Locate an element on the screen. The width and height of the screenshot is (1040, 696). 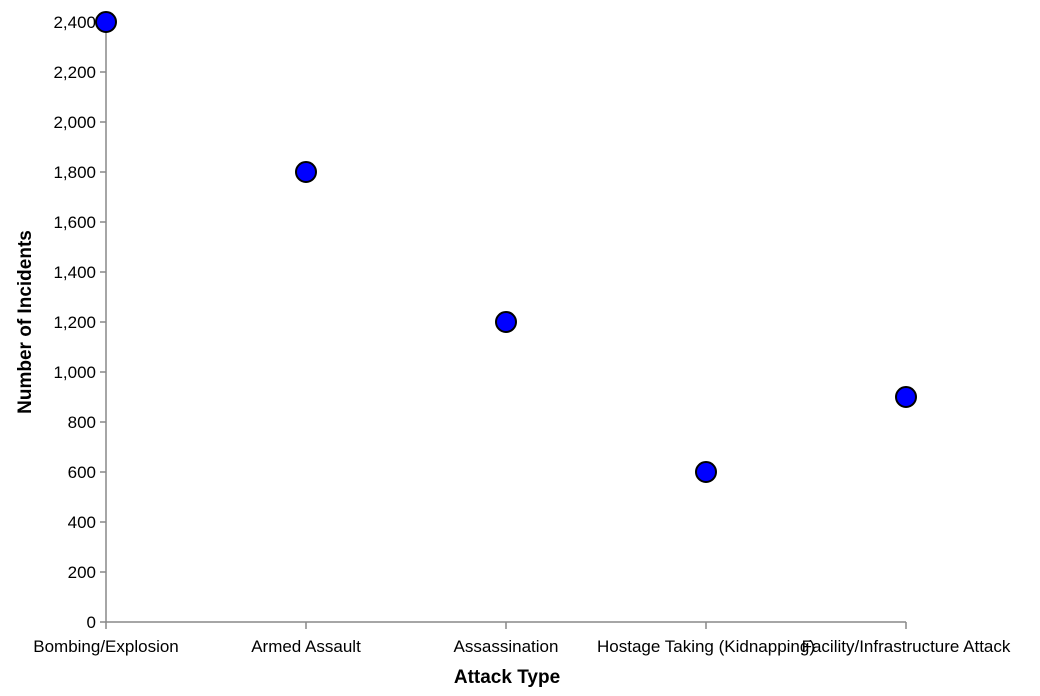
y-tick-label: 600 is located at coordinates (82, 472).